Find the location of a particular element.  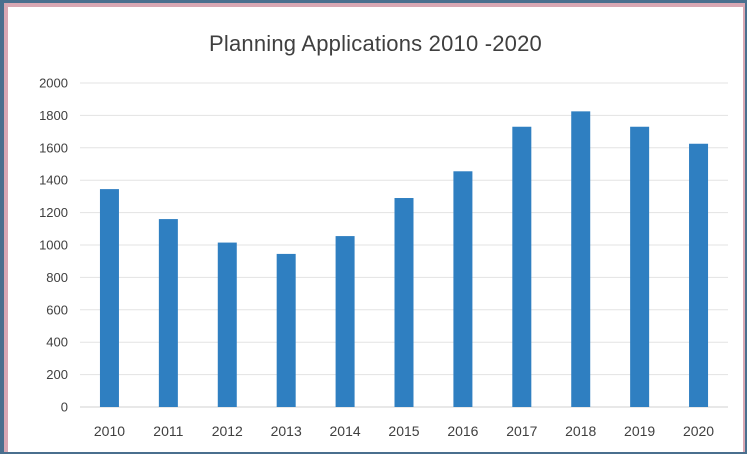

bar-2016 is located at coordinates (463, 289).